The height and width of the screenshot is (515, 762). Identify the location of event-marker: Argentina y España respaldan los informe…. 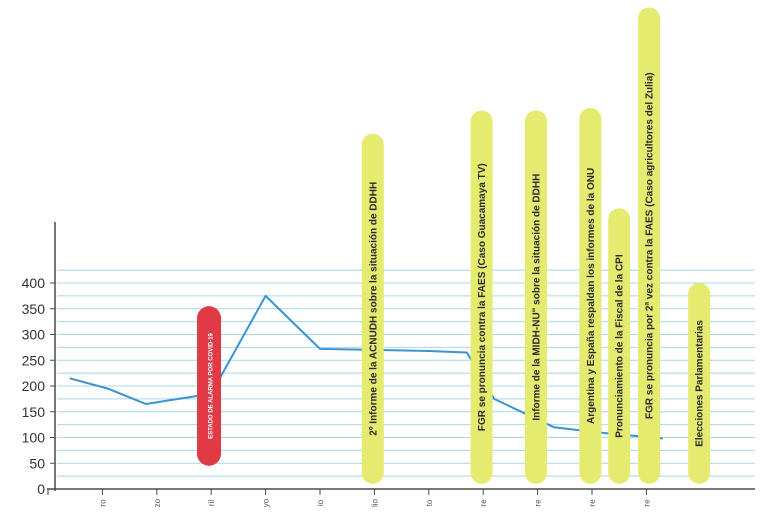
(590, 295).